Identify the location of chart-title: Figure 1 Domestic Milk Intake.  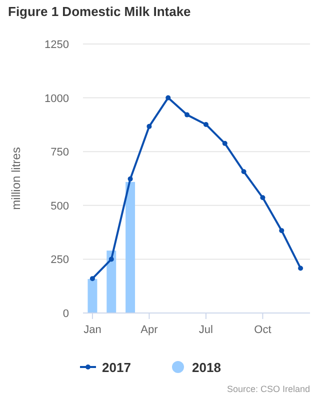
(99, 11).